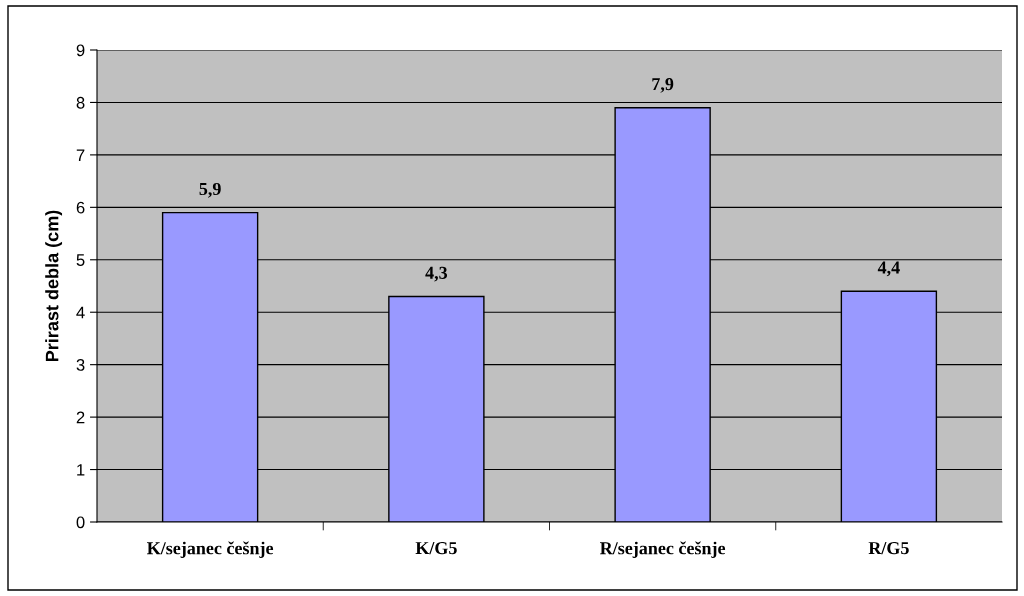 This screenshot has height=596, width=1024. What do you see at coordinates (80, 102) in the screenshot?
I see `y-tick-label: 8` at bounding box center [80, 102].